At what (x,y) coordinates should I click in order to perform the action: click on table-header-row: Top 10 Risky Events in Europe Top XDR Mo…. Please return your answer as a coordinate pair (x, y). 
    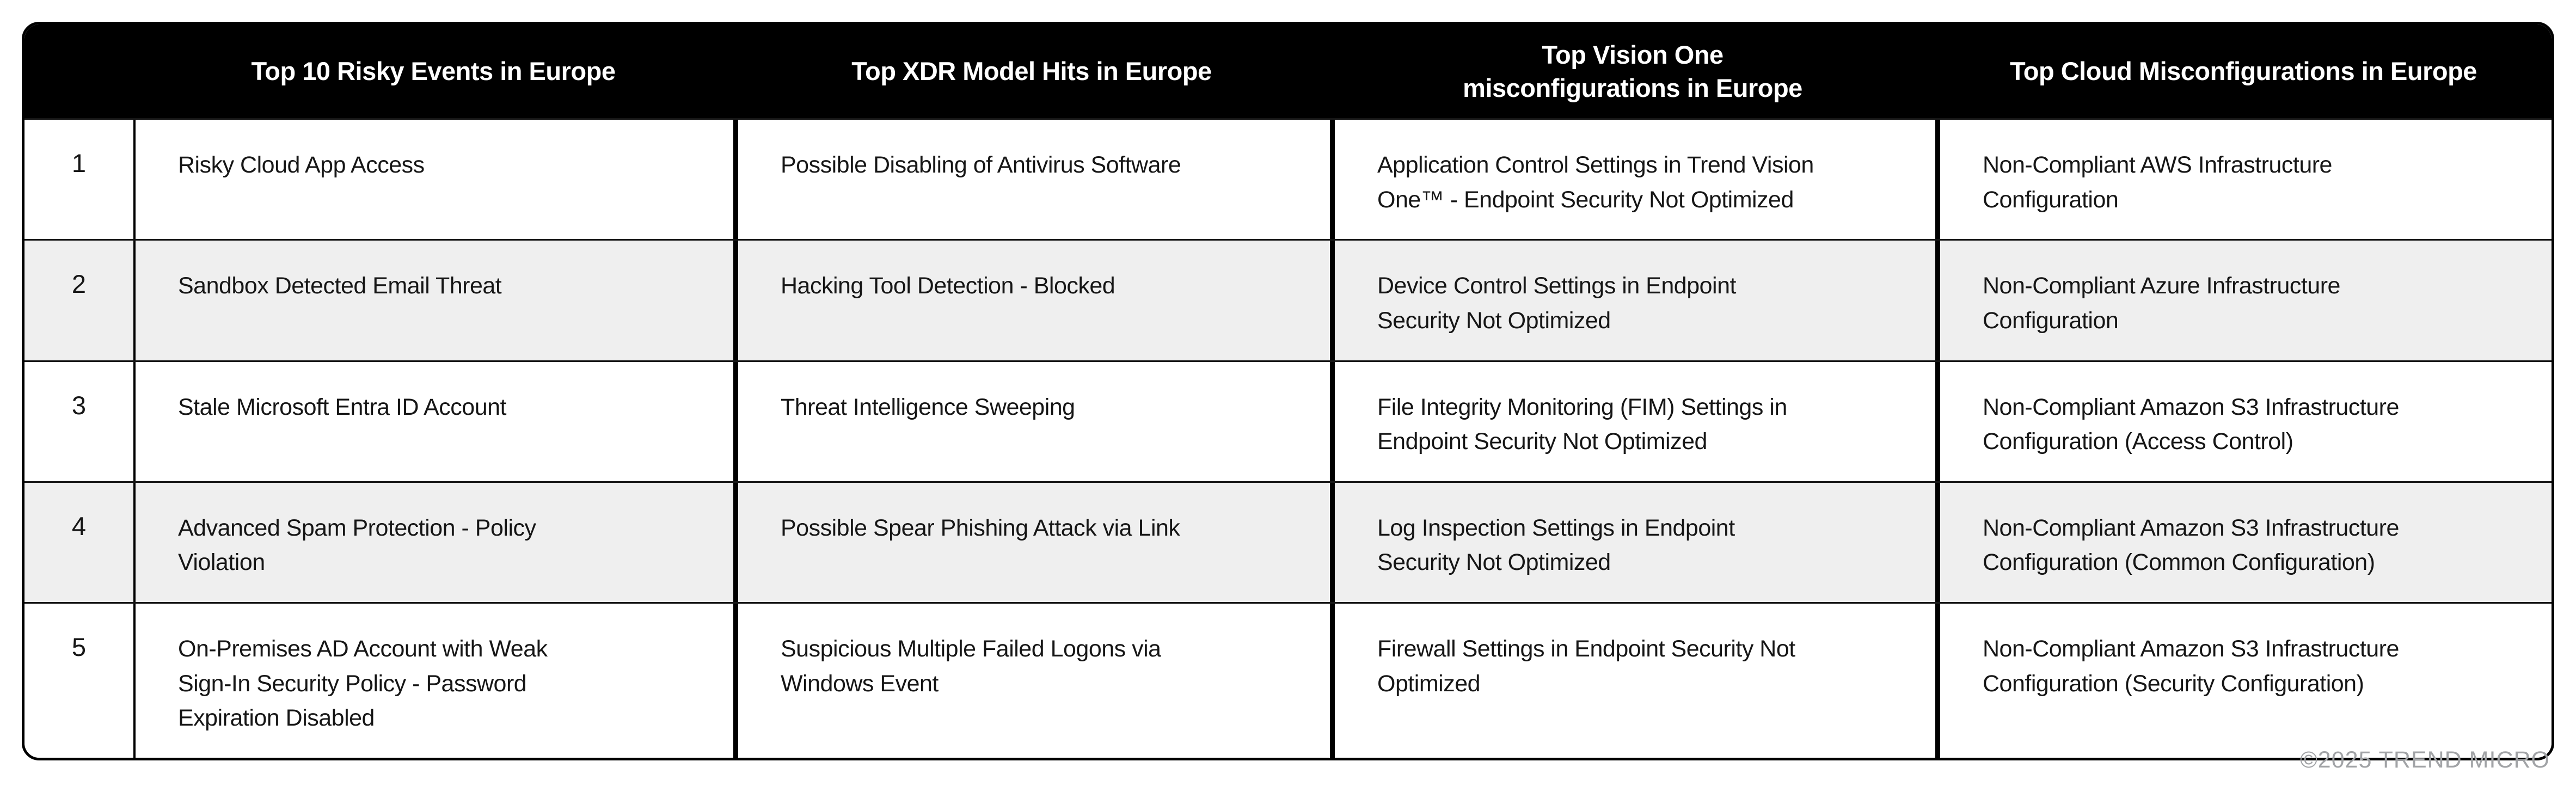
    Looking at the image, I should click on (1288, 71).